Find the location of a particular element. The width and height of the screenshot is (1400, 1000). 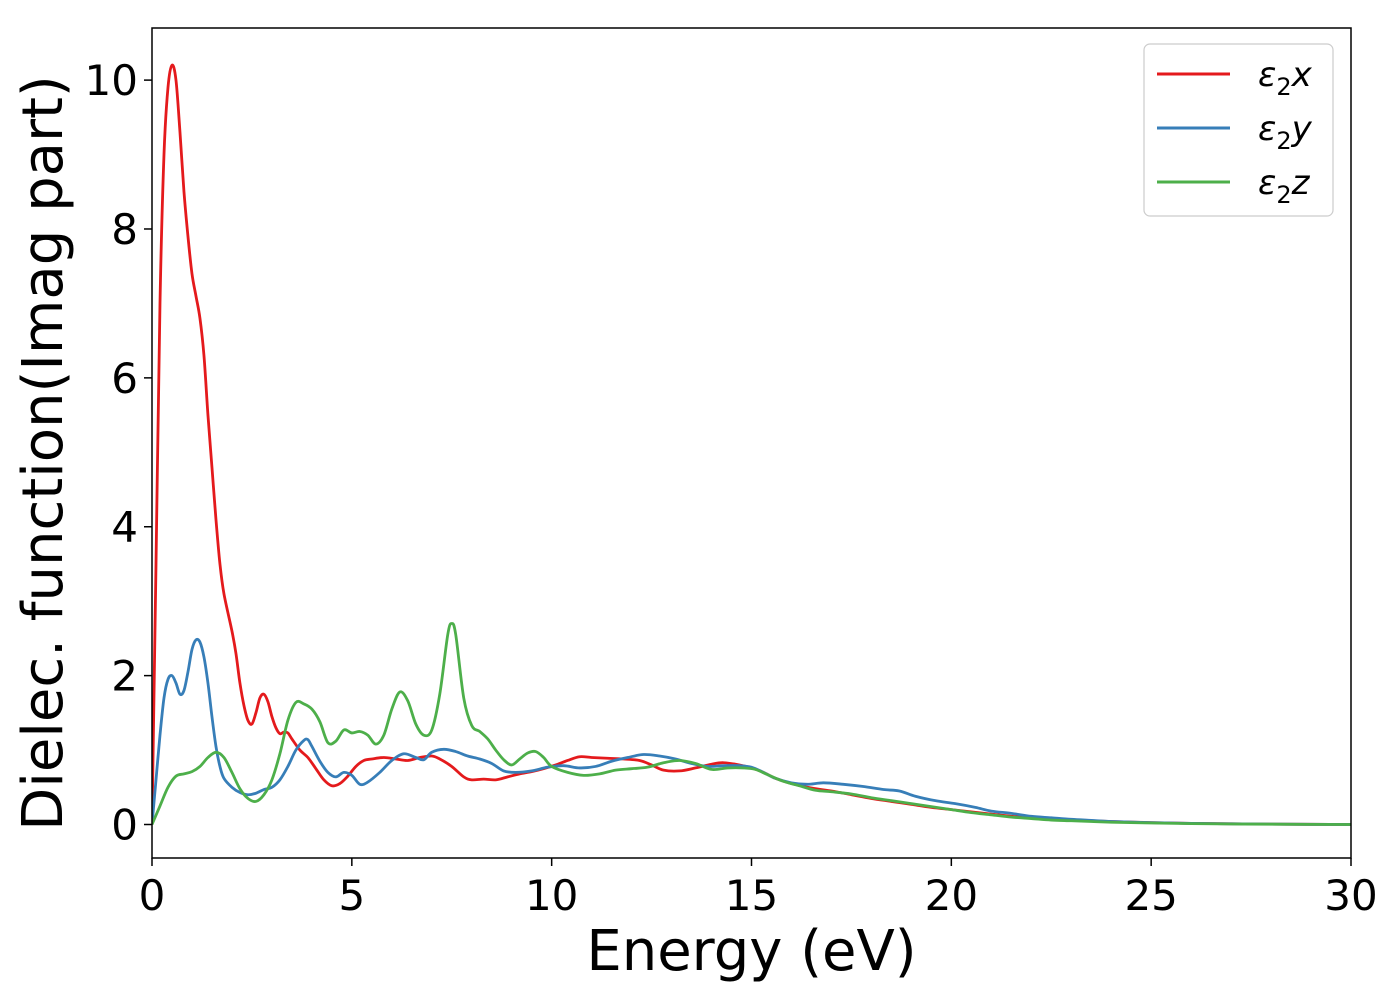

legend-box is located at coordinates (1238, 130).